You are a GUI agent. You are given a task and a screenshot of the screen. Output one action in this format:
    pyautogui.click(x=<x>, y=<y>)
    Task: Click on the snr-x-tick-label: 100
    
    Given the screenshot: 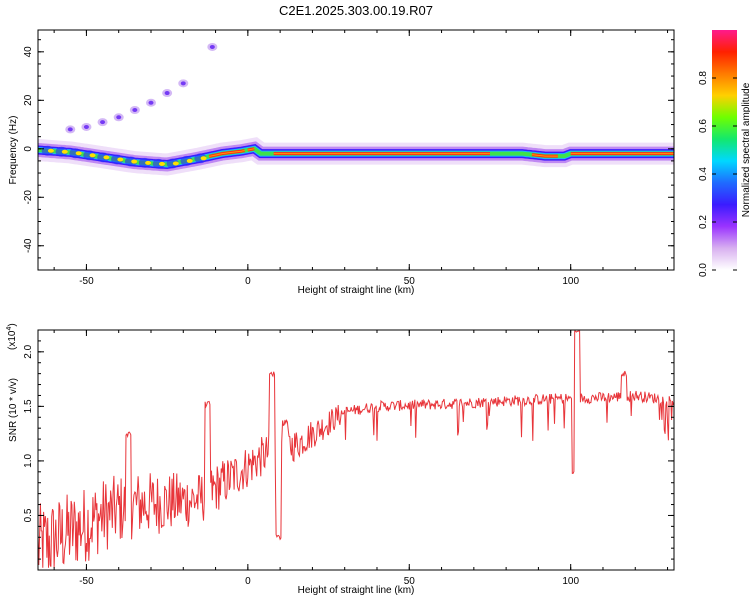 What is the action you would take?
    pyautogui.click(x=570, y=581)
    